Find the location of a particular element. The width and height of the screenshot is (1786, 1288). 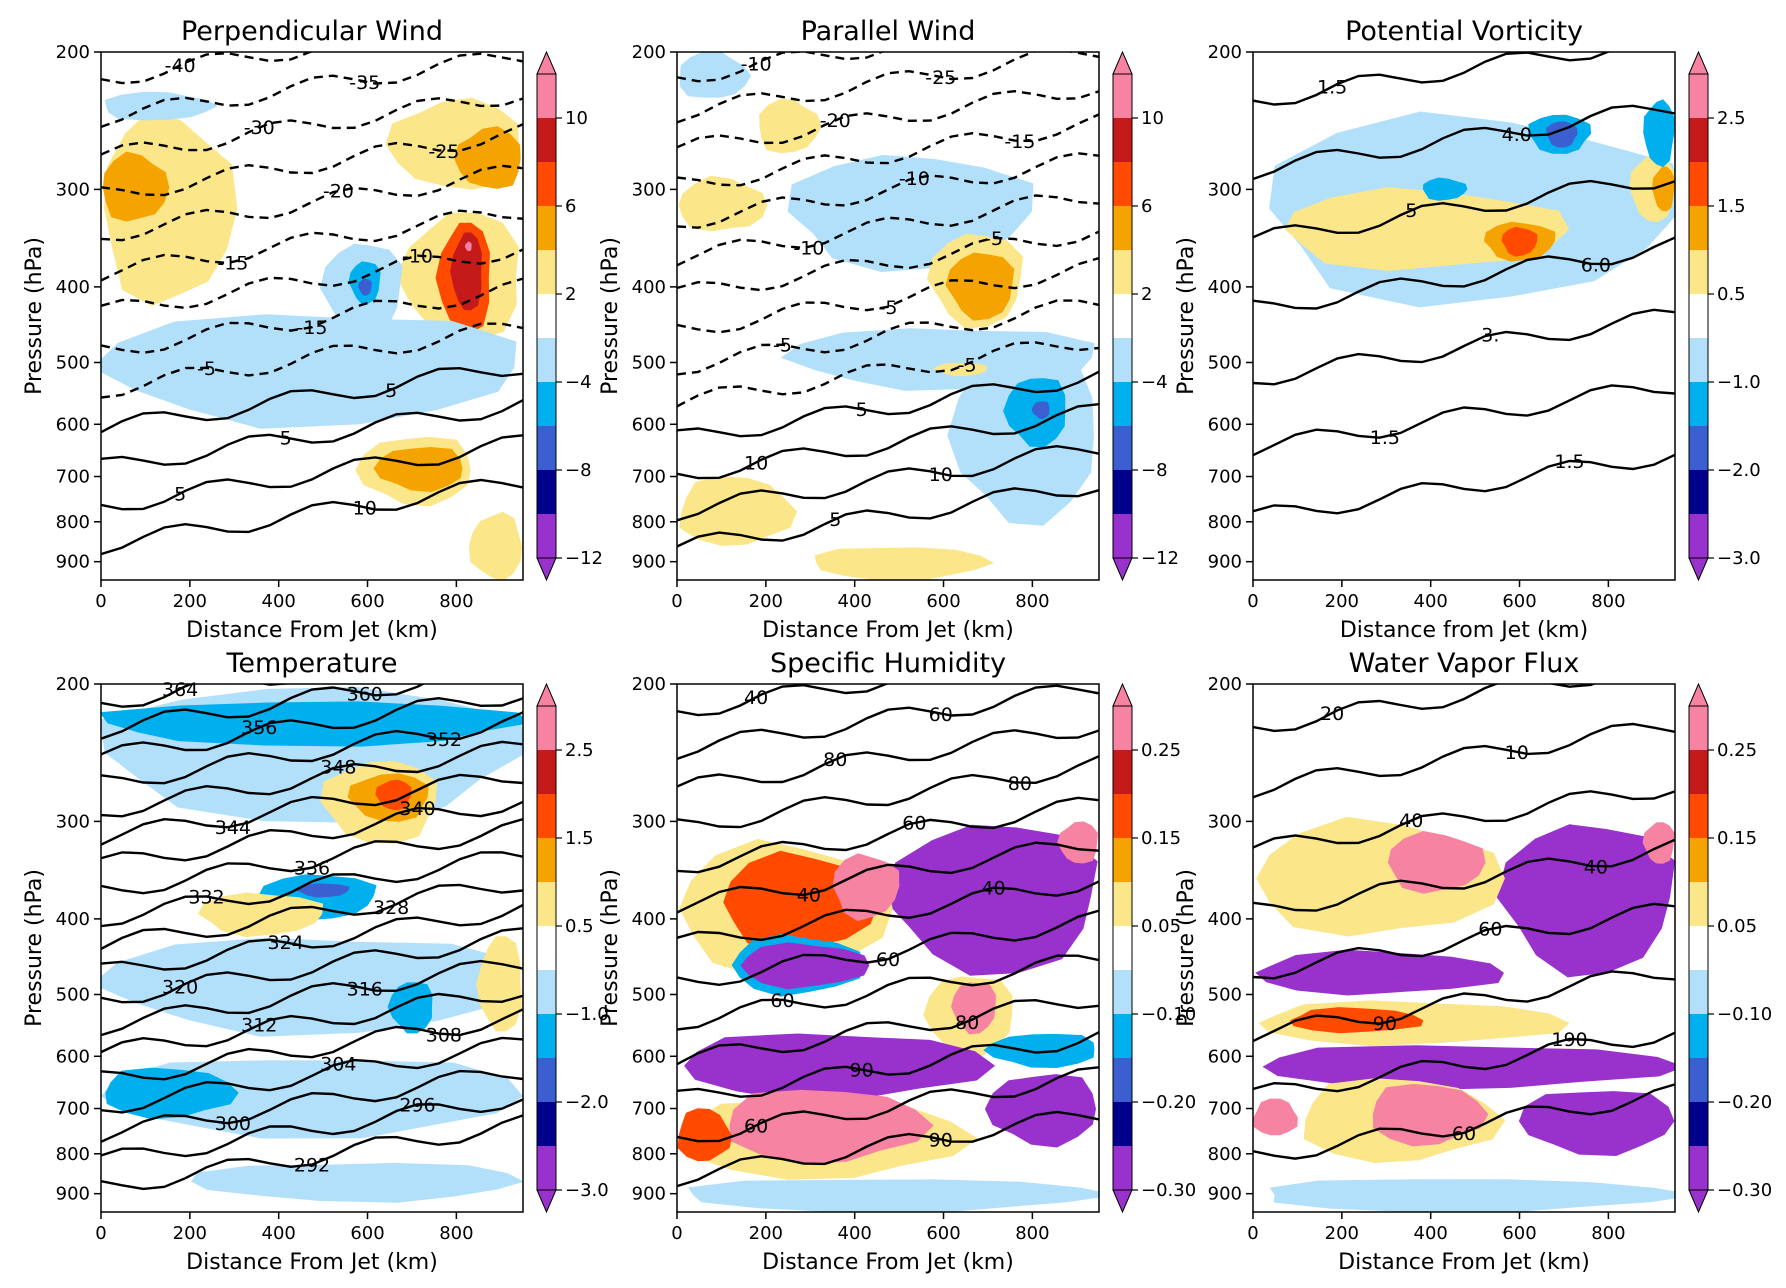

contour-label: 324 is located at coordinates (285, 943).